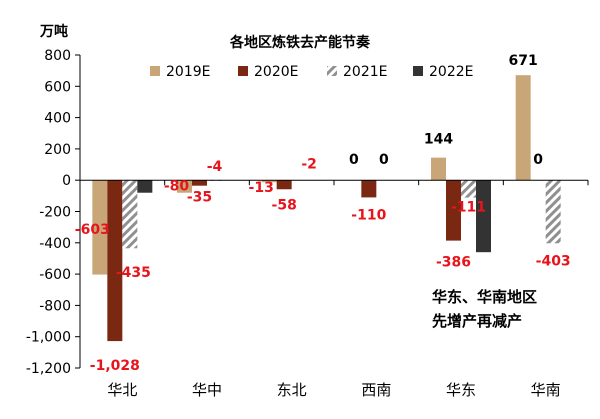  I want to click on data-label-2020e: 0, so click(538, 160).